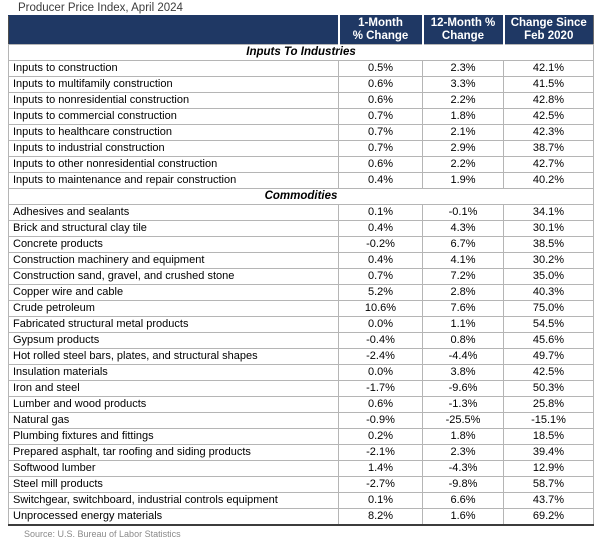 The height and width of the screenshot is (542, 600). What do you see at coordinates (463, 68) in the screenshot?
I see `value-12-month: 2.3%` at bounding box center [463, 68].